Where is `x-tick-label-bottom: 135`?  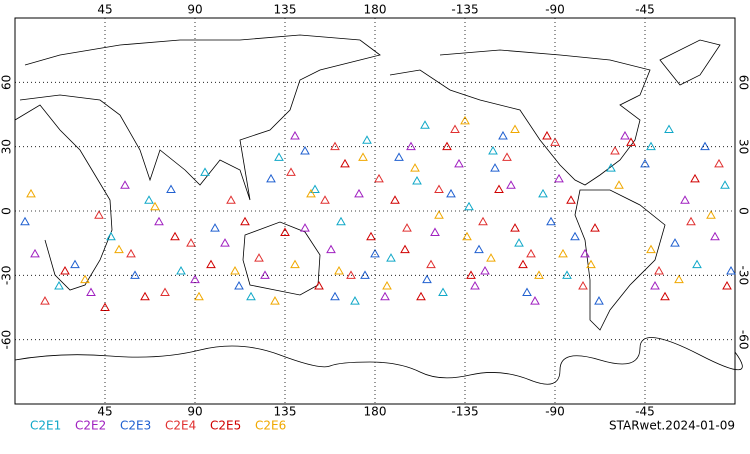 x-tick-label-bottom: 135 is located at coordinates (285, 412).